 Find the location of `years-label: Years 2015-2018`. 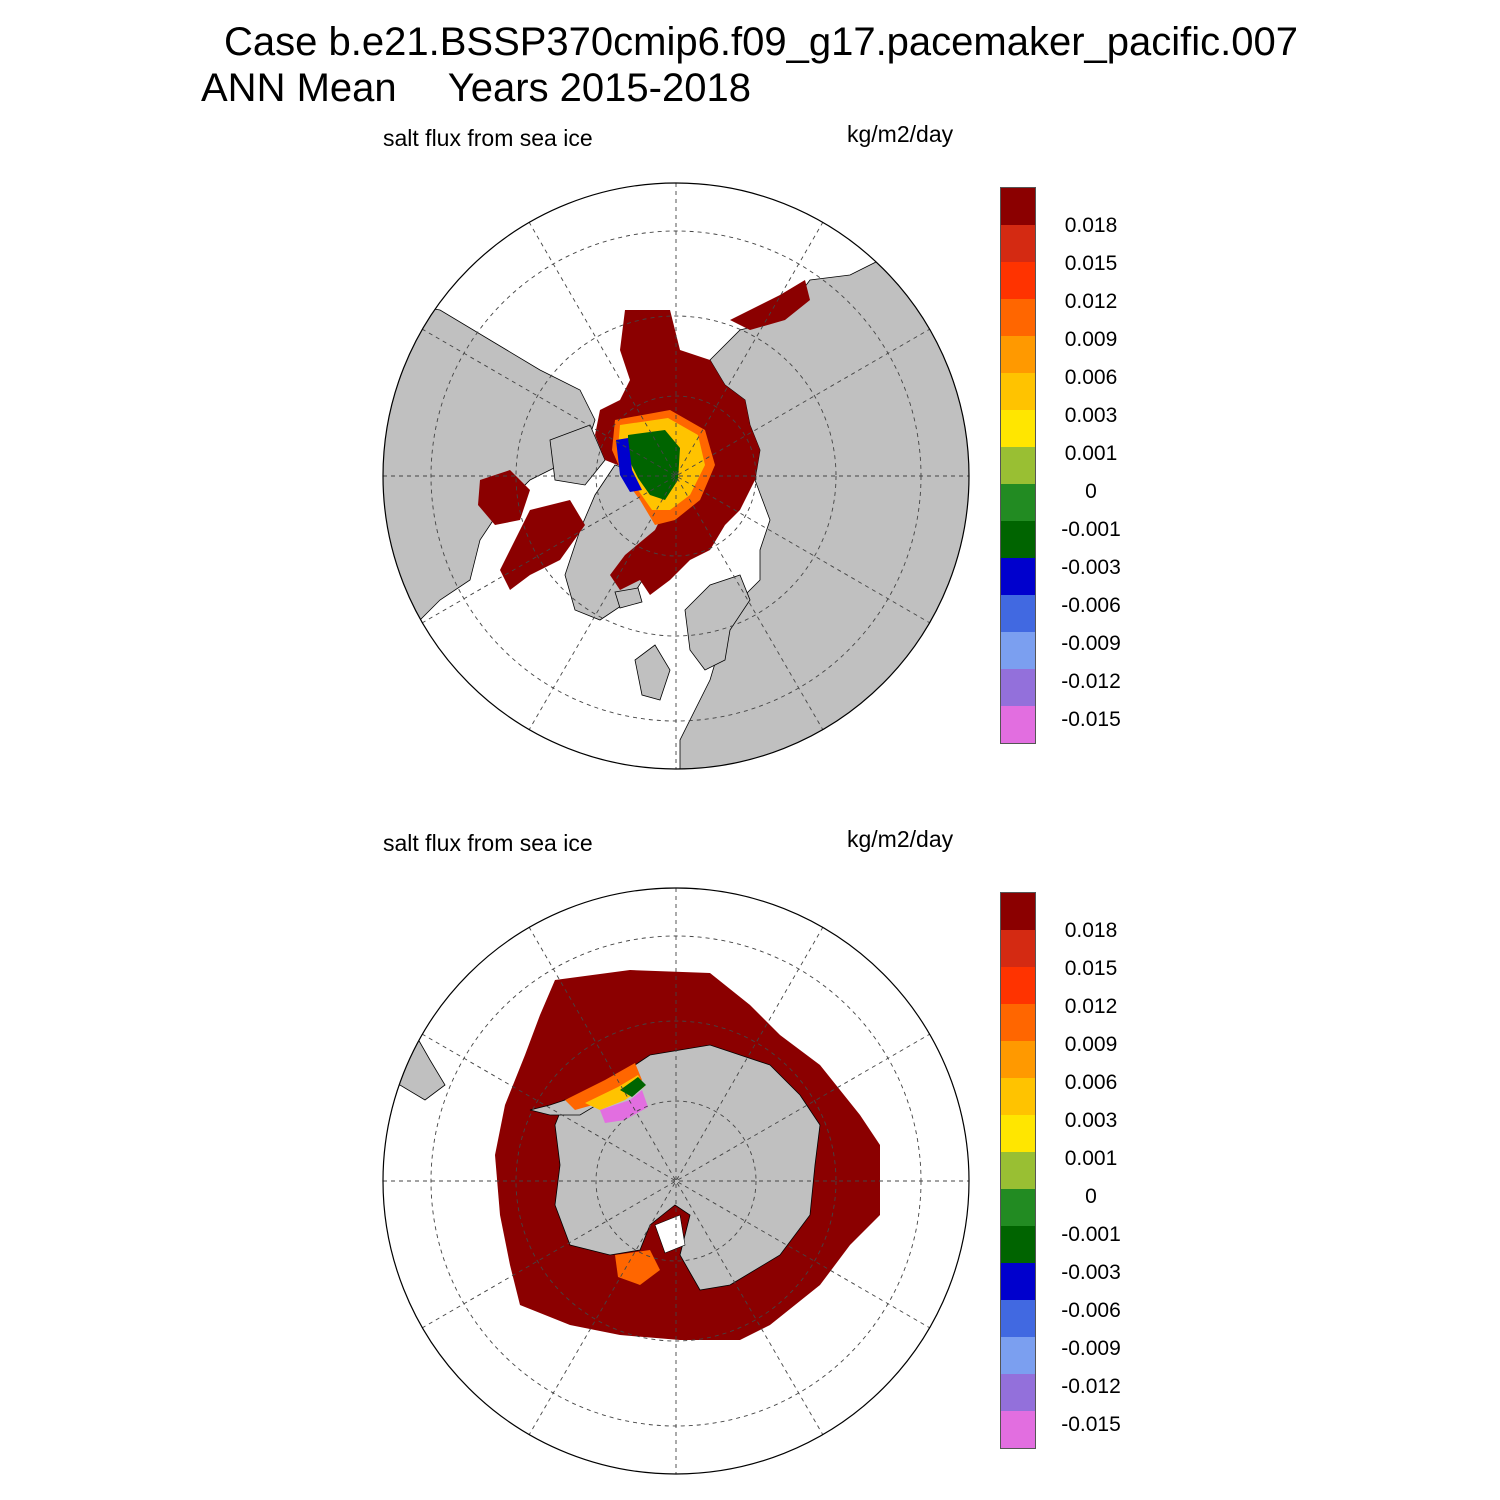

years-label: Years 2015-2018 is located at coordinates (599, 88).